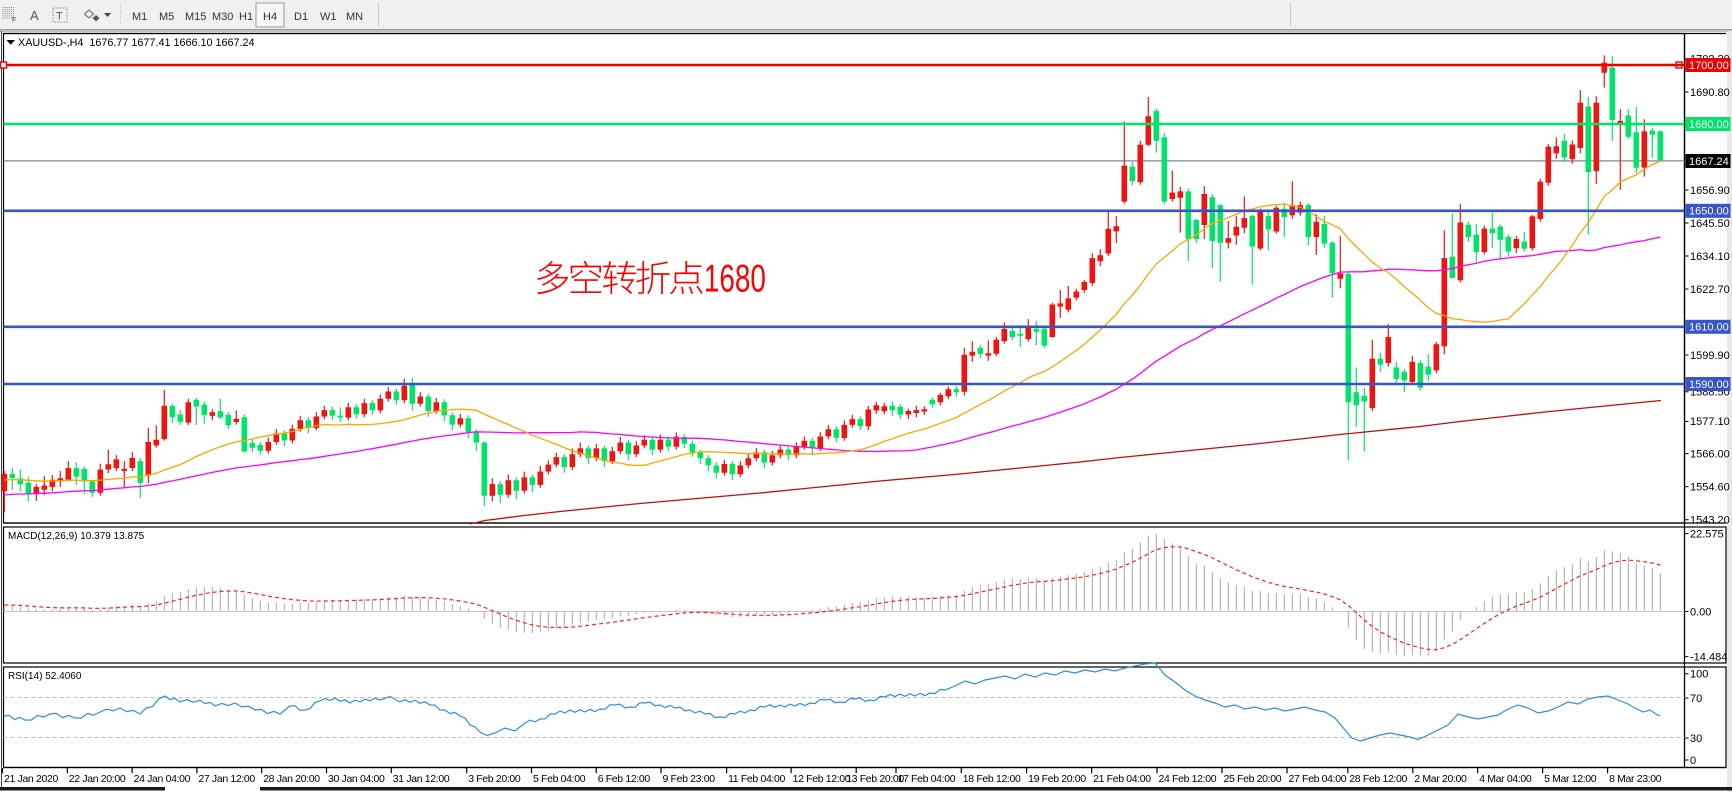 The width and height of the screenshot is (1732, 797). Describe the element at coordinates (14, 20) in the screenshot. I see `svg-text: F` at that location.